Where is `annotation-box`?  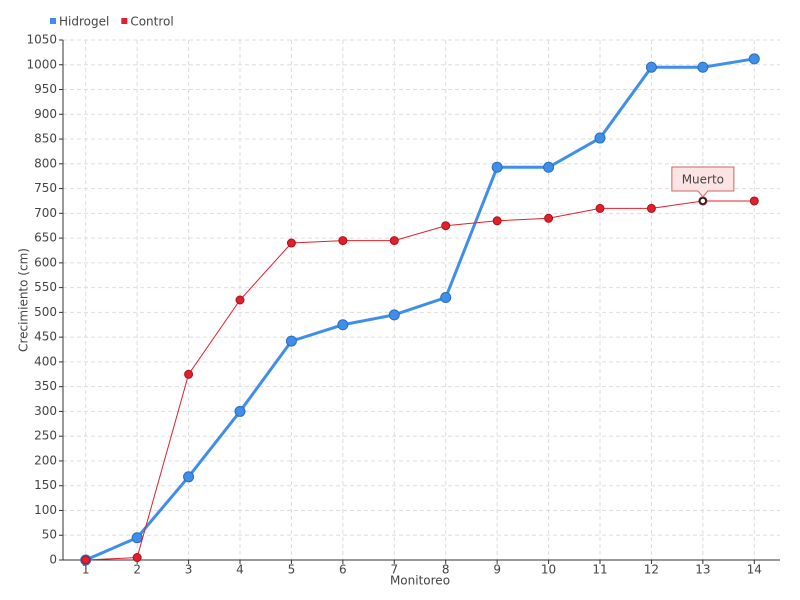
annotation-box is located at coordinates (703, 182).